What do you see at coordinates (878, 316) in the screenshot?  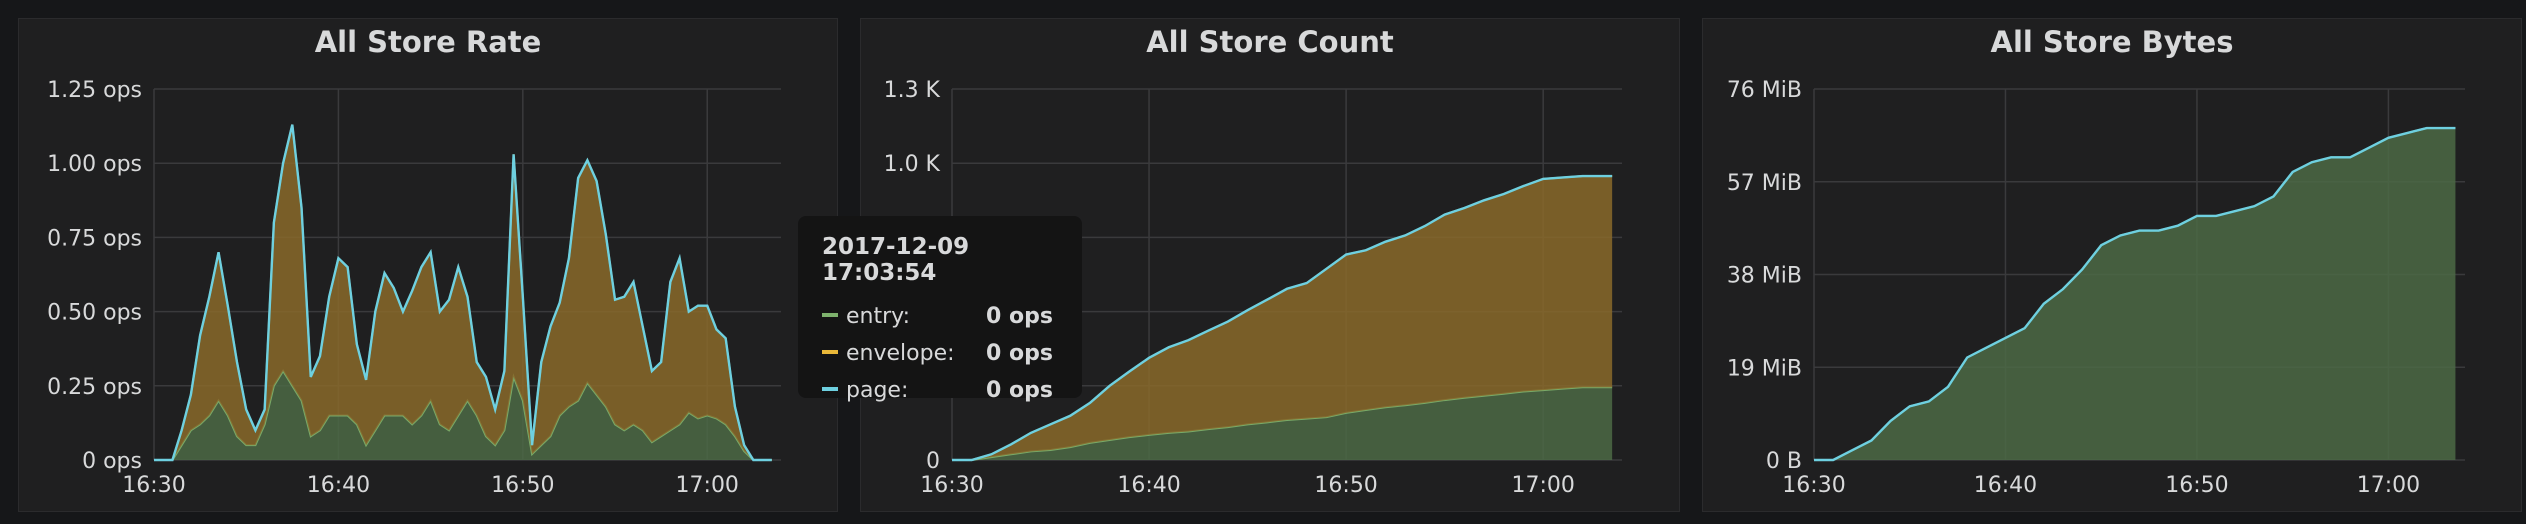 I see `tooltip-label: entry:` at bounding box center [878, 316].